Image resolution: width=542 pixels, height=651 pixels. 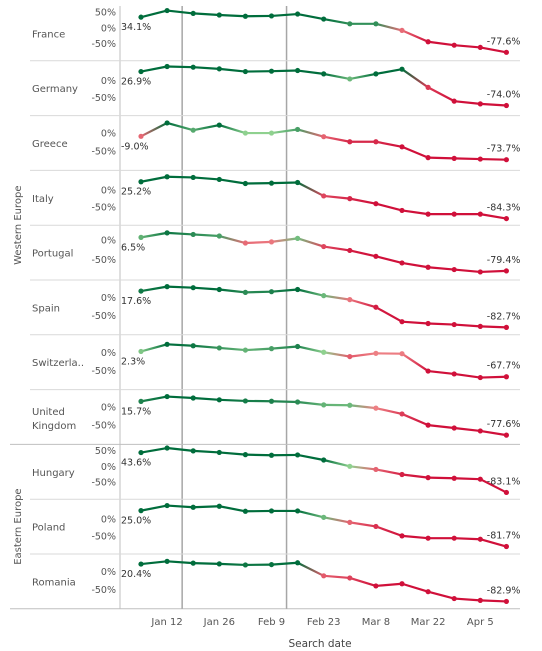 I want to click on country-label: France, so click(x=48, y=34).